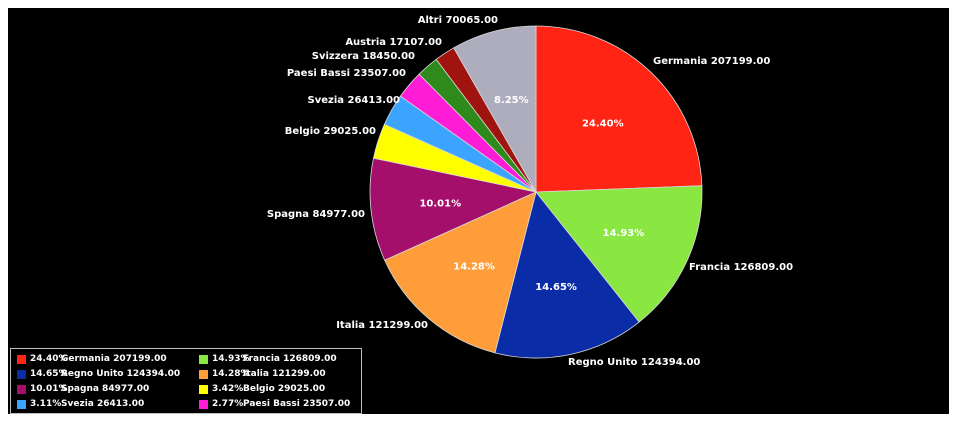  I want to click on legend-entry: 14.65% Regno Unito 124394.00, so click(98, 374).